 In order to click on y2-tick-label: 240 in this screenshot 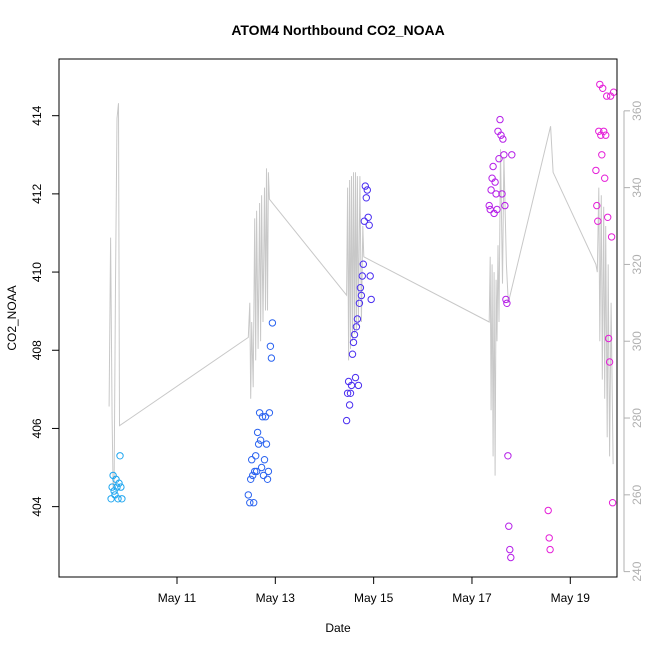, I will do `click(637, 571)`.